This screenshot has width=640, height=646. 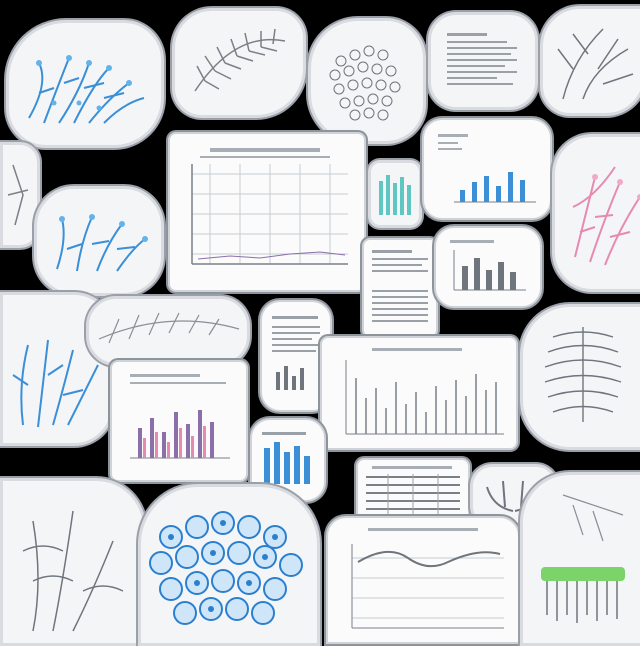 What do you see at coordinates (240, 60) in the screenshot?
I see `gray-fern-illustration` at bounding box center [240, 60].